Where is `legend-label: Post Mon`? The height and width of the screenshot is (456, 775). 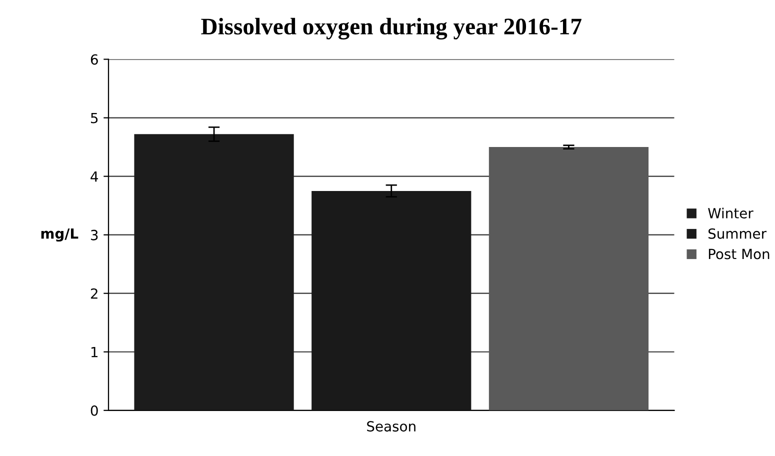
legend-label: Post Mon is located at coordinates (739, 254).